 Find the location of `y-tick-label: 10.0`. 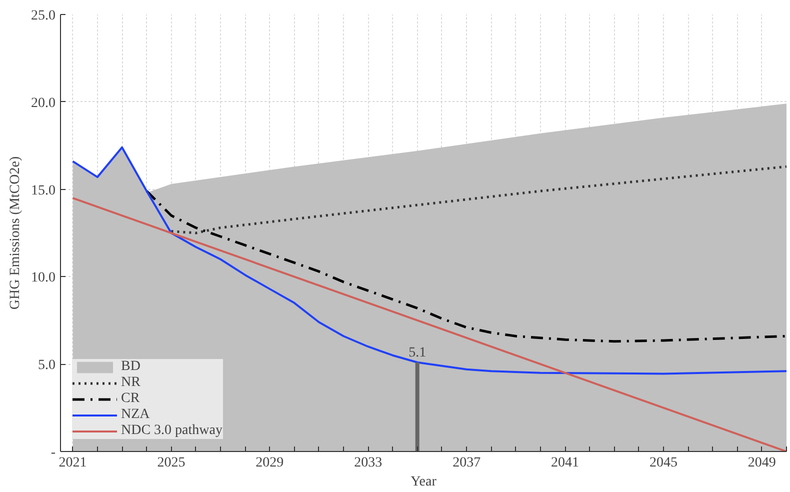

y-tick-label: 10.0 is located at coordinates (43, 278).